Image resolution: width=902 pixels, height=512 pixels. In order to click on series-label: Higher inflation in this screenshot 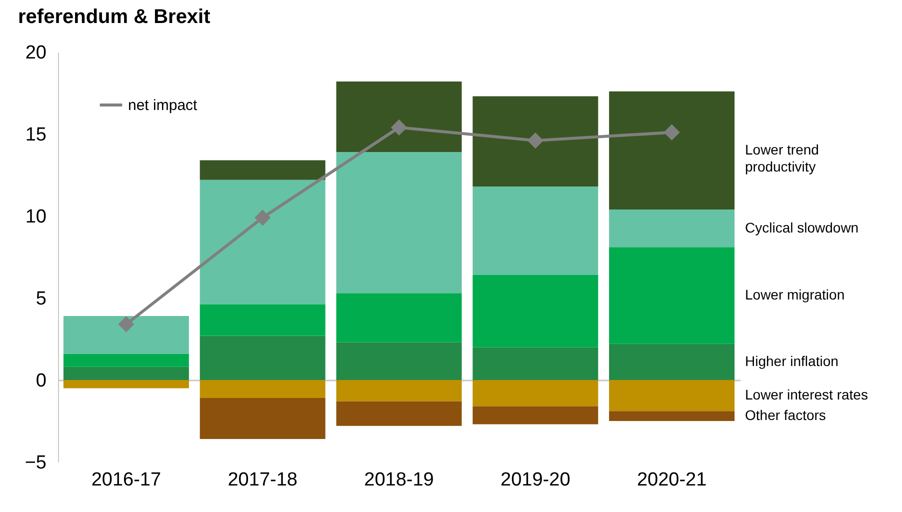, I will do `click(791, 360)`.